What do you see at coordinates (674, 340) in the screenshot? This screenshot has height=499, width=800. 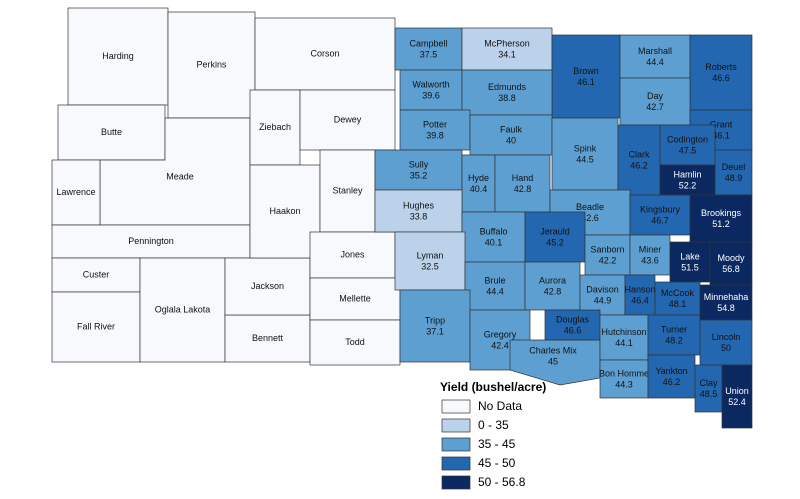 I see `county-yield: 48.2` at bounding box center [674, 340].